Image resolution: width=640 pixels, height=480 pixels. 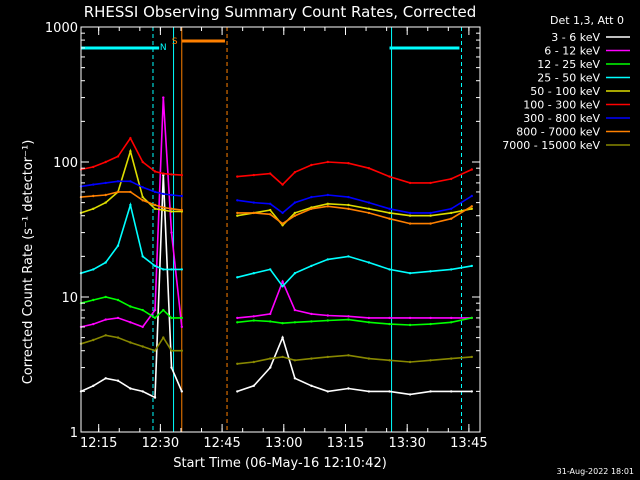 I want to click on legend-label: 7000 - 15000 keV, so click(x=551, y=145).